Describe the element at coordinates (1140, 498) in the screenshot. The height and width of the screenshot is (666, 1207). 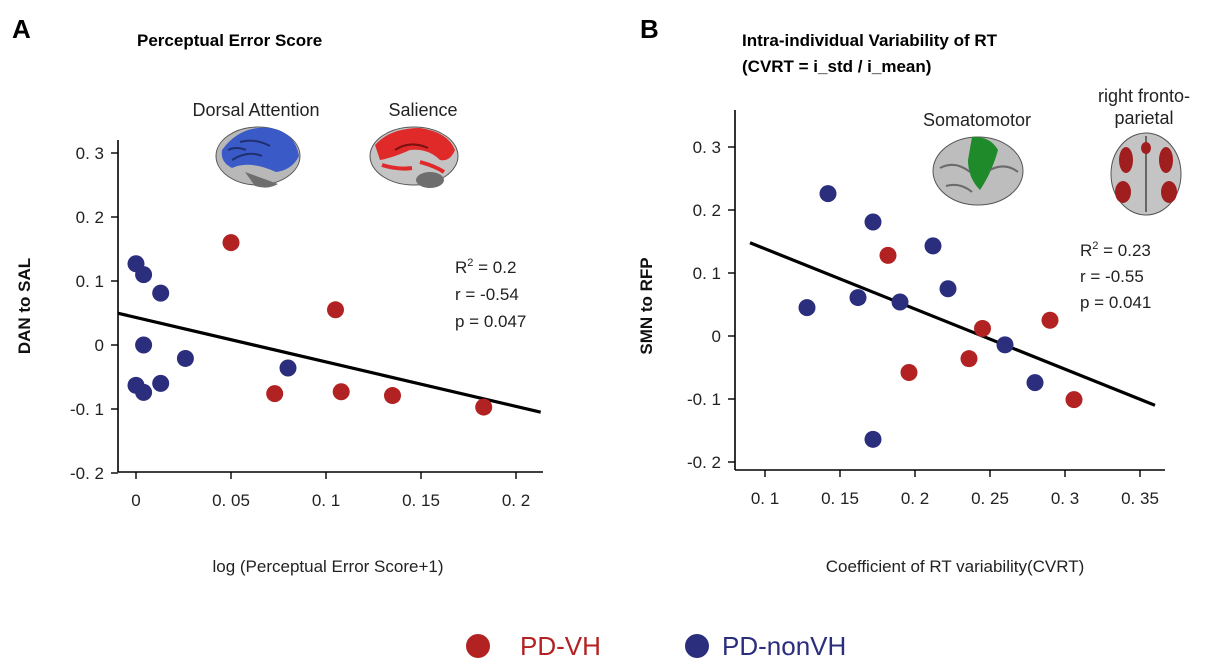
I see `panel-b-x-tick-label: 0. 35` at that location.